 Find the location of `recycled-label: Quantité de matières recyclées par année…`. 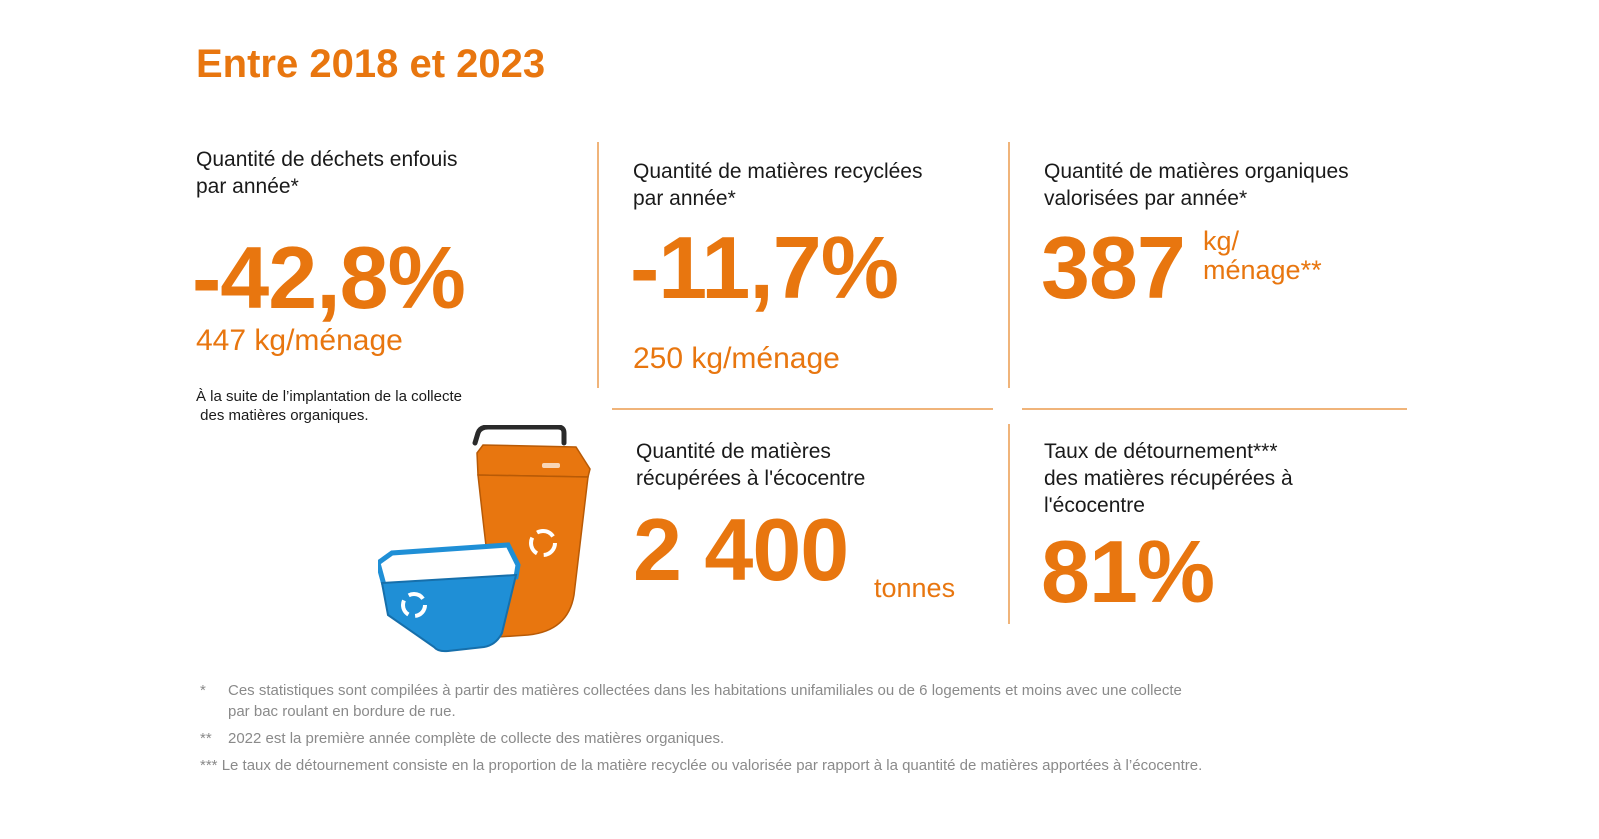

recycled-label: Quantité de matières recyclées par année… is located at coordinates (777, 185).